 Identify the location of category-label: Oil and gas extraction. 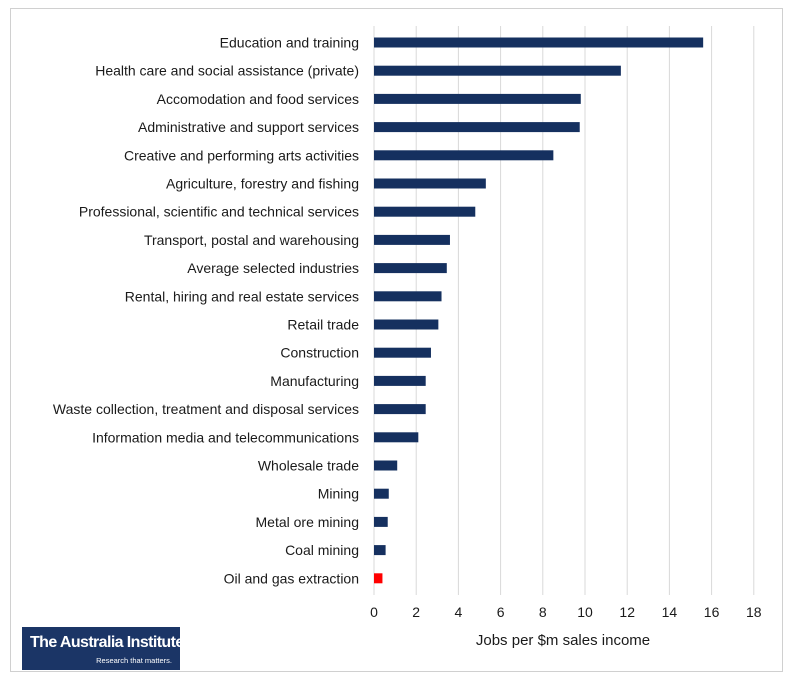
(291, 578).